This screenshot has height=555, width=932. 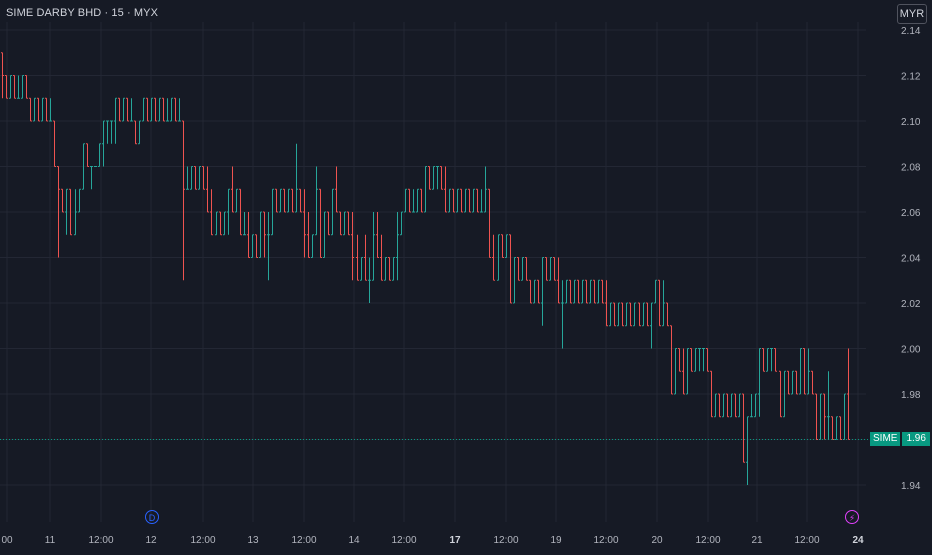 What do you see at coordinates (556, 540) in the screenshot?
I see `x-tick-label: 19` at bounding box center [556, 540].